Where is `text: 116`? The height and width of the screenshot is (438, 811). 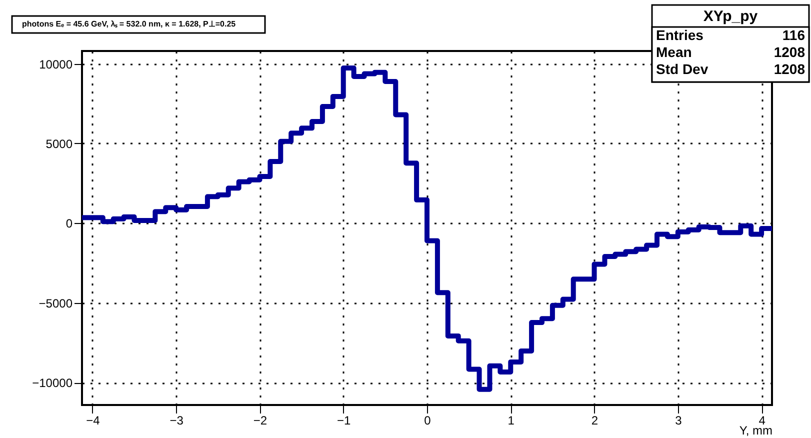 text: 116 is located at coordinates (794, 35).